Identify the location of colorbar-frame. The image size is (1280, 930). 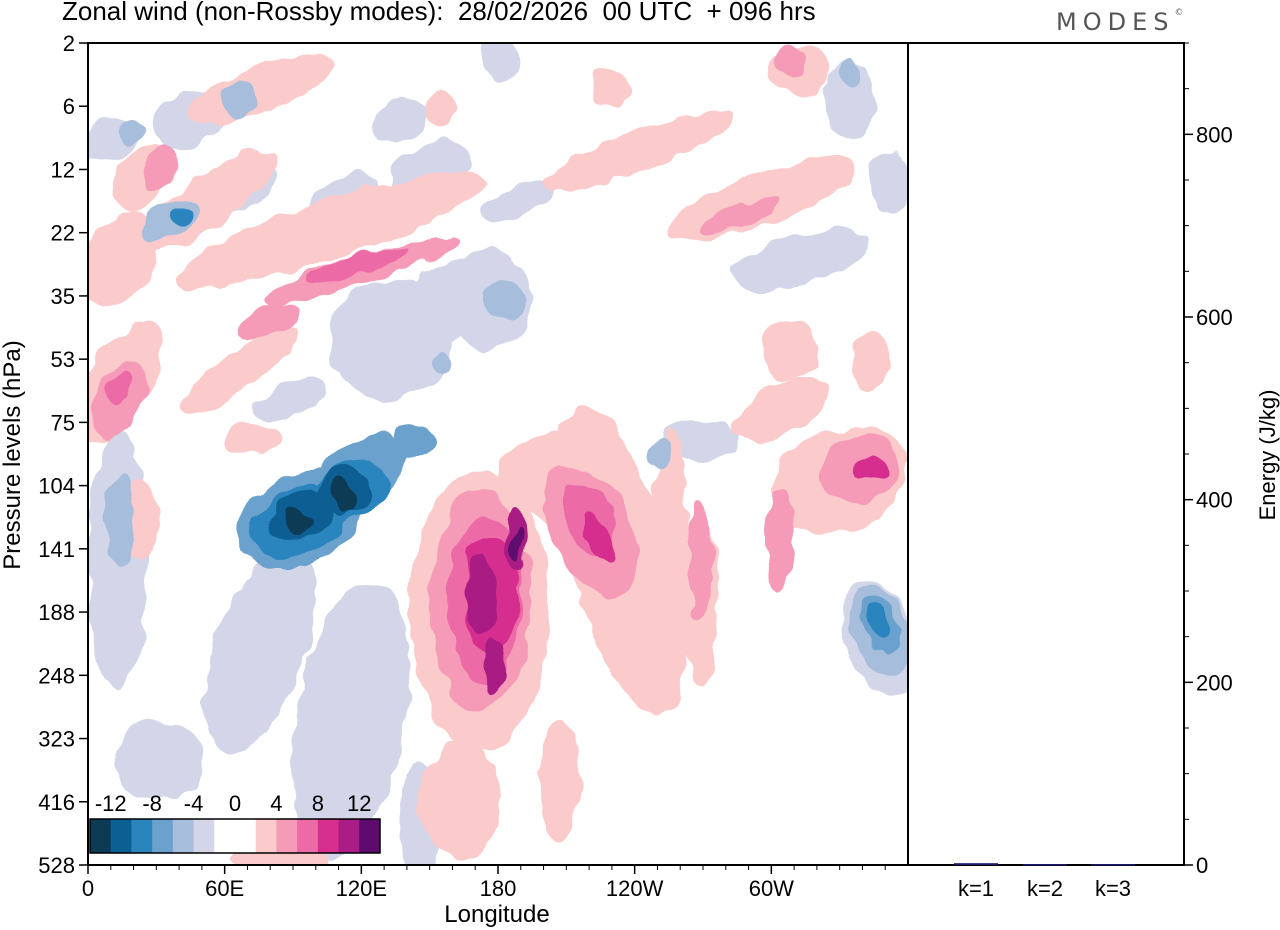
(235, 836).